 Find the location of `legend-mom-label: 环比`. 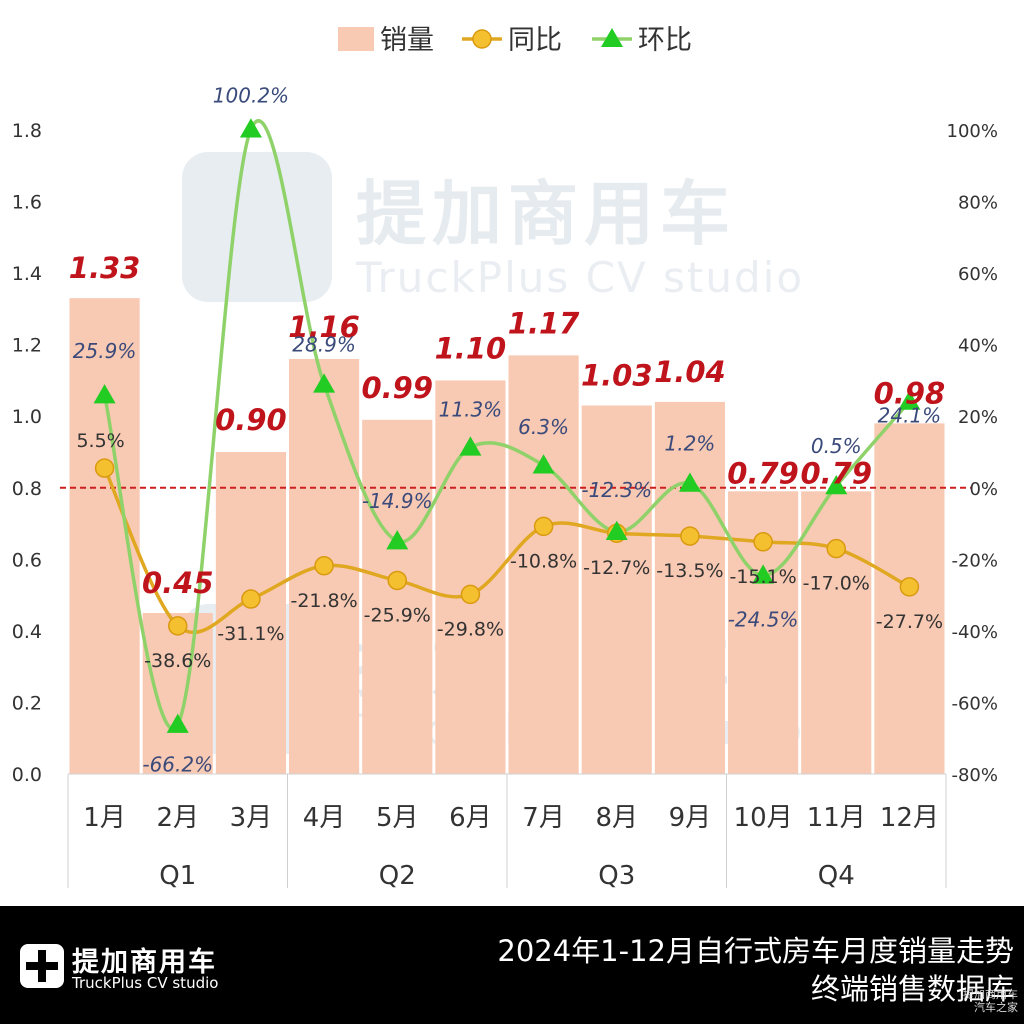

legend-mom-label: 环比 is located at coordinates (665, 40).